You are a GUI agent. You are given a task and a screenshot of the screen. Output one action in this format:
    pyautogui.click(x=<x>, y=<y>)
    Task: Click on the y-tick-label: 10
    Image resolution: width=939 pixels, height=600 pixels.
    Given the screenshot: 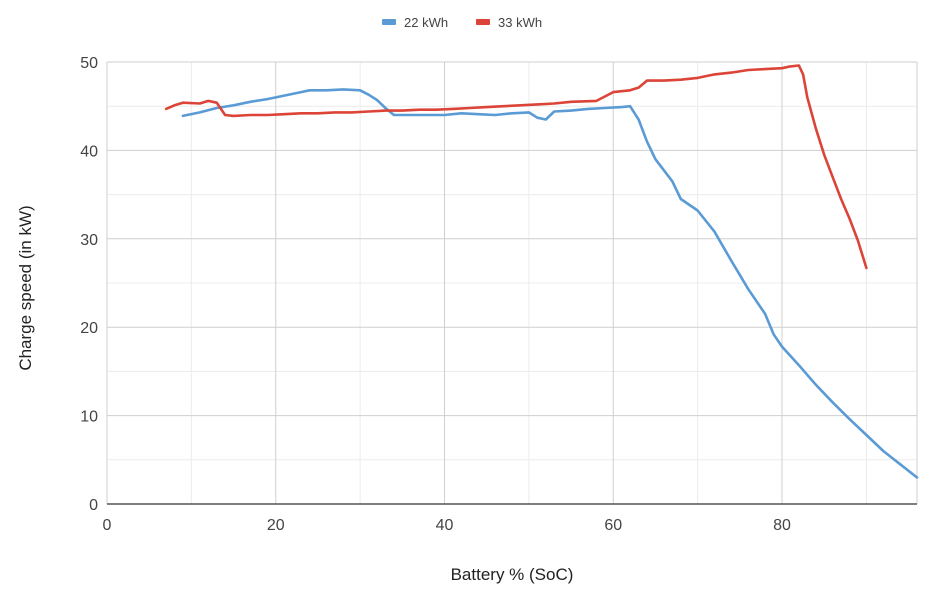 What is the action you would take?
    pyautogui.click(x=89, y=417)
    